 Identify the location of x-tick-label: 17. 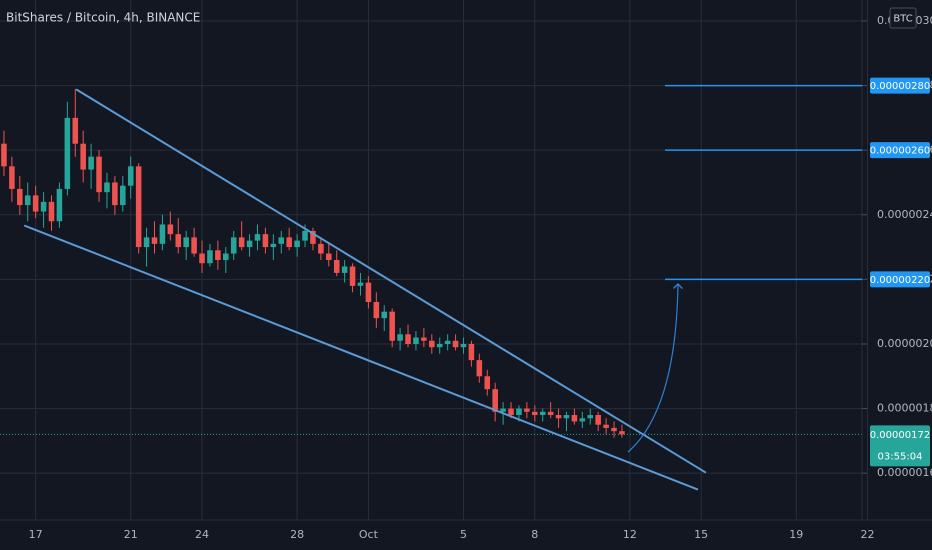
(36, 534).